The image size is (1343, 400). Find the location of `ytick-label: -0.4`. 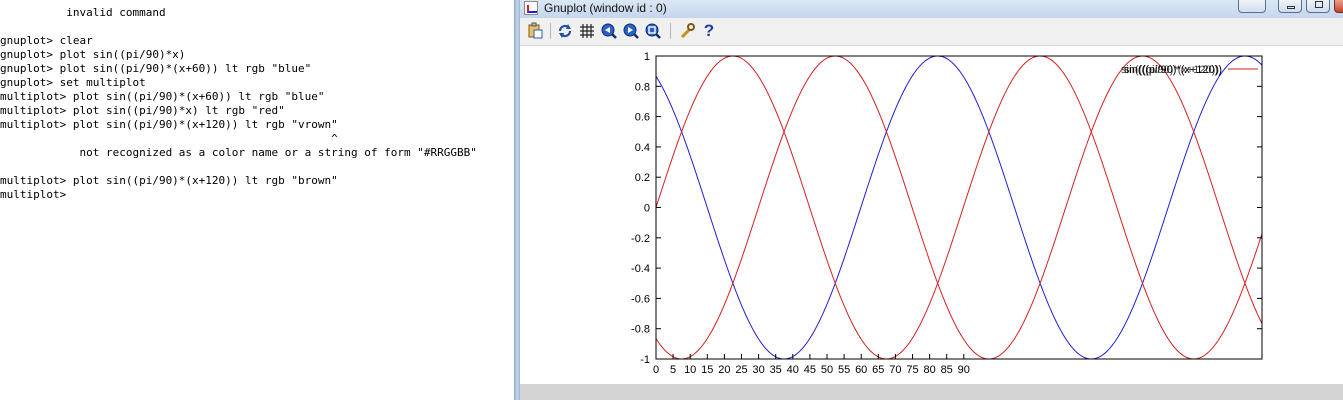

ytick-label: -0.4 is located at coordinates (640, 269).